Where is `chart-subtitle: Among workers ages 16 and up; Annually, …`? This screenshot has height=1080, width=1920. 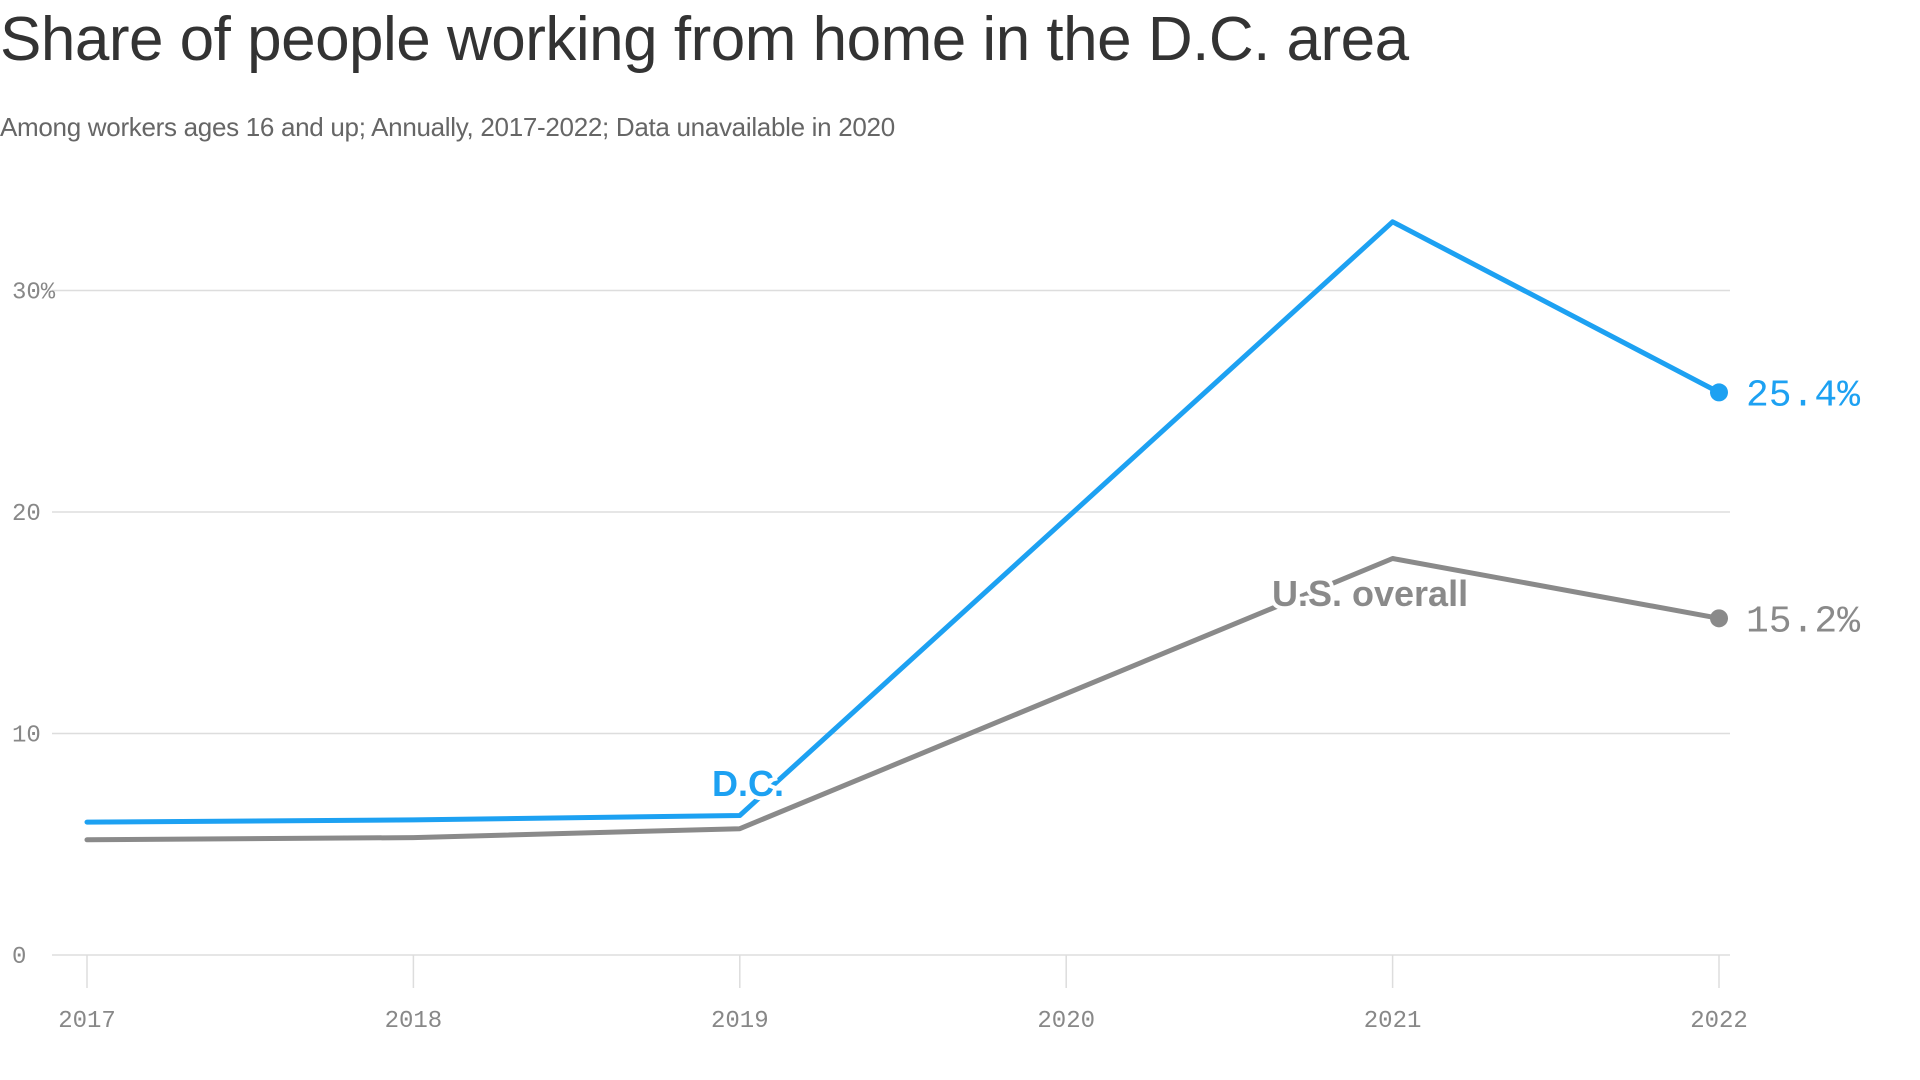 chart-subtitle: Among workers ages 16 and up; Annually, … is located at coordinates (447, 127).